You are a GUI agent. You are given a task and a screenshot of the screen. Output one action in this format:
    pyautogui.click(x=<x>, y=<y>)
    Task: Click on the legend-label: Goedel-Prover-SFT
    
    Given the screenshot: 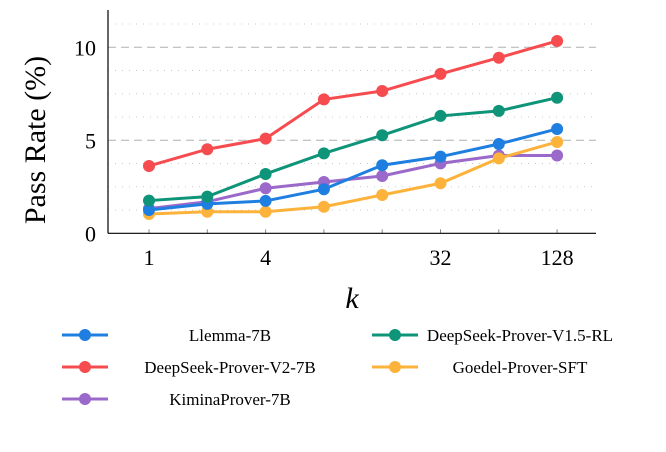 What is the action you would take?
    pyautogui.click(x=520, y=367)
    